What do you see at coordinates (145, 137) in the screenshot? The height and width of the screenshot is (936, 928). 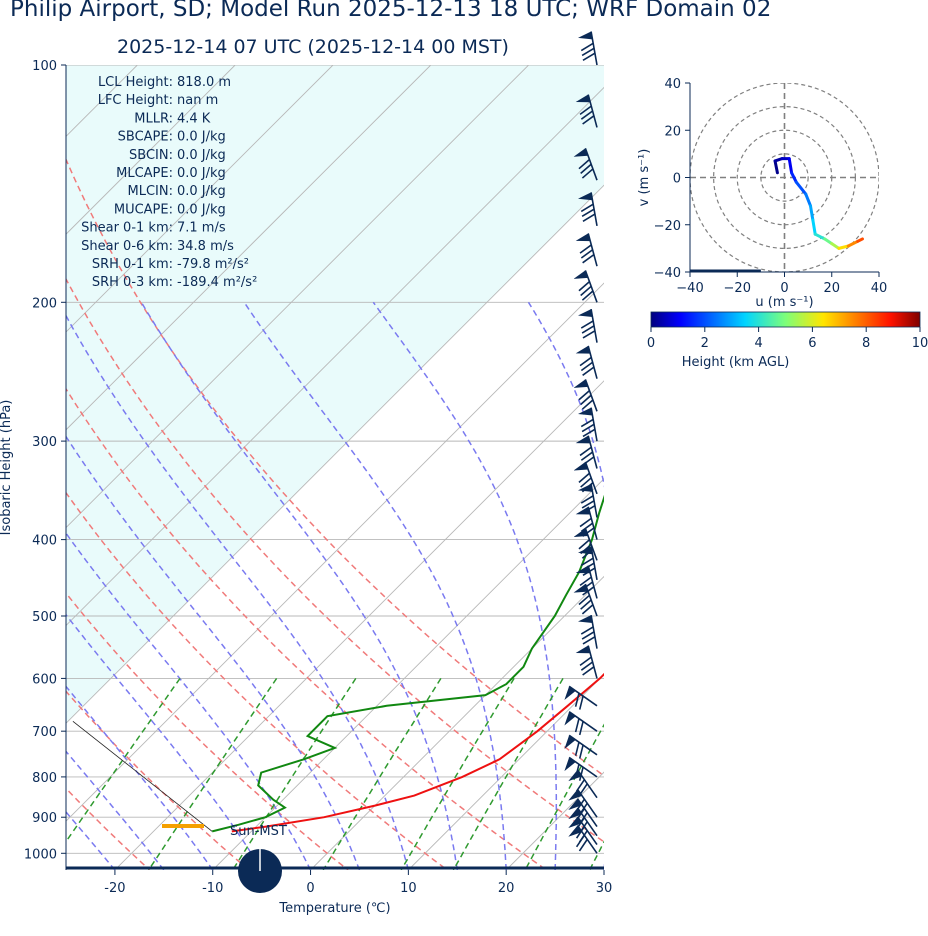 I see `stat-label: SBCAPE:` at bounding box center [145, 137].